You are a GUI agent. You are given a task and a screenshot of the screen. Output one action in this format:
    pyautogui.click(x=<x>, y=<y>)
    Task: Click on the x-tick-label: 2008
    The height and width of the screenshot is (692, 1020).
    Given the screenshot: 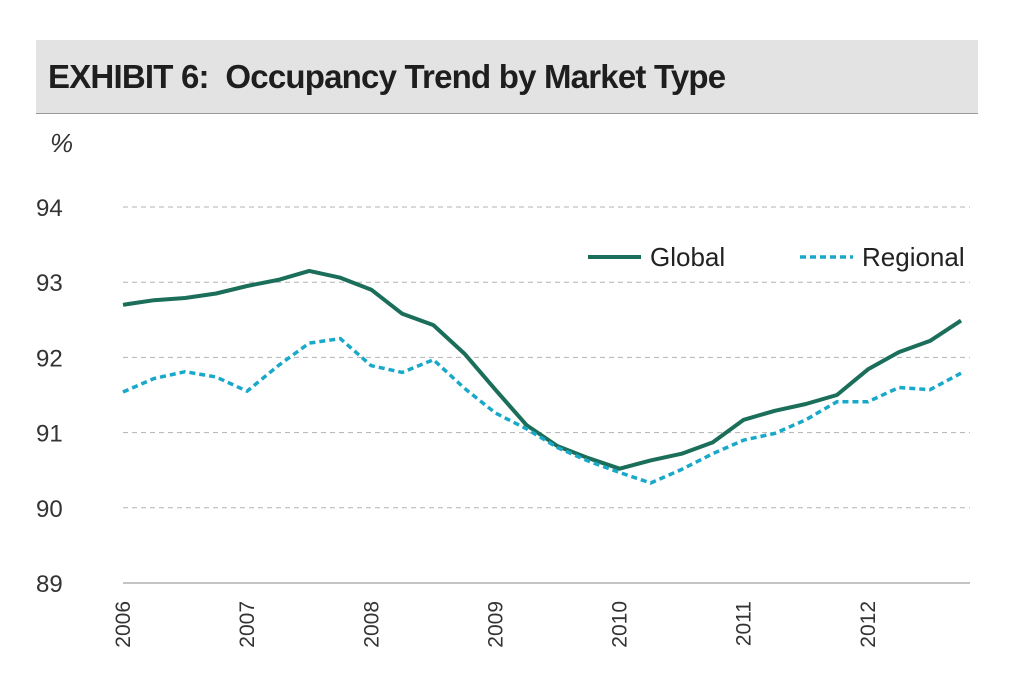 What is the action you would take?
    pyautogui.click(x=371, y=624)
    